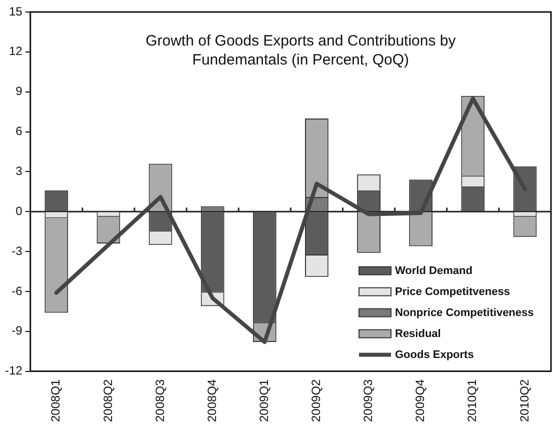 This screenshot has width=553, height=434. What do you see at coordinates (452, 292) in the screenshot?
I see `legend-label: Price Competitveness` at bounding box center [452, 292].